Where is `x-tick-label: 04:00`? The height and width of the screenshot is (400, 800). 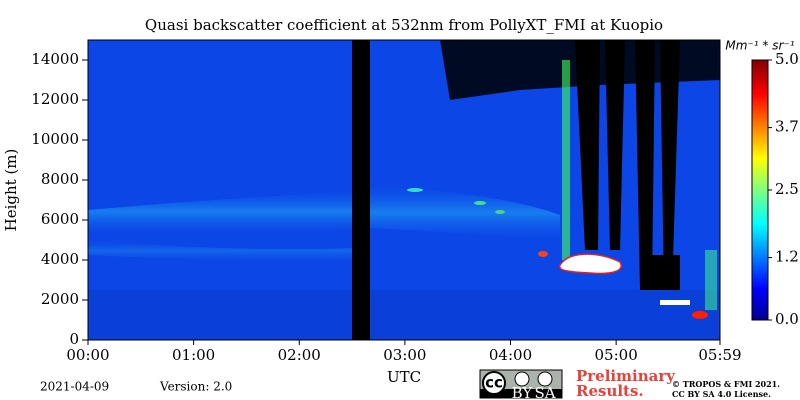
x-tick-label: 04:00 is located at coordinates (510, 355).